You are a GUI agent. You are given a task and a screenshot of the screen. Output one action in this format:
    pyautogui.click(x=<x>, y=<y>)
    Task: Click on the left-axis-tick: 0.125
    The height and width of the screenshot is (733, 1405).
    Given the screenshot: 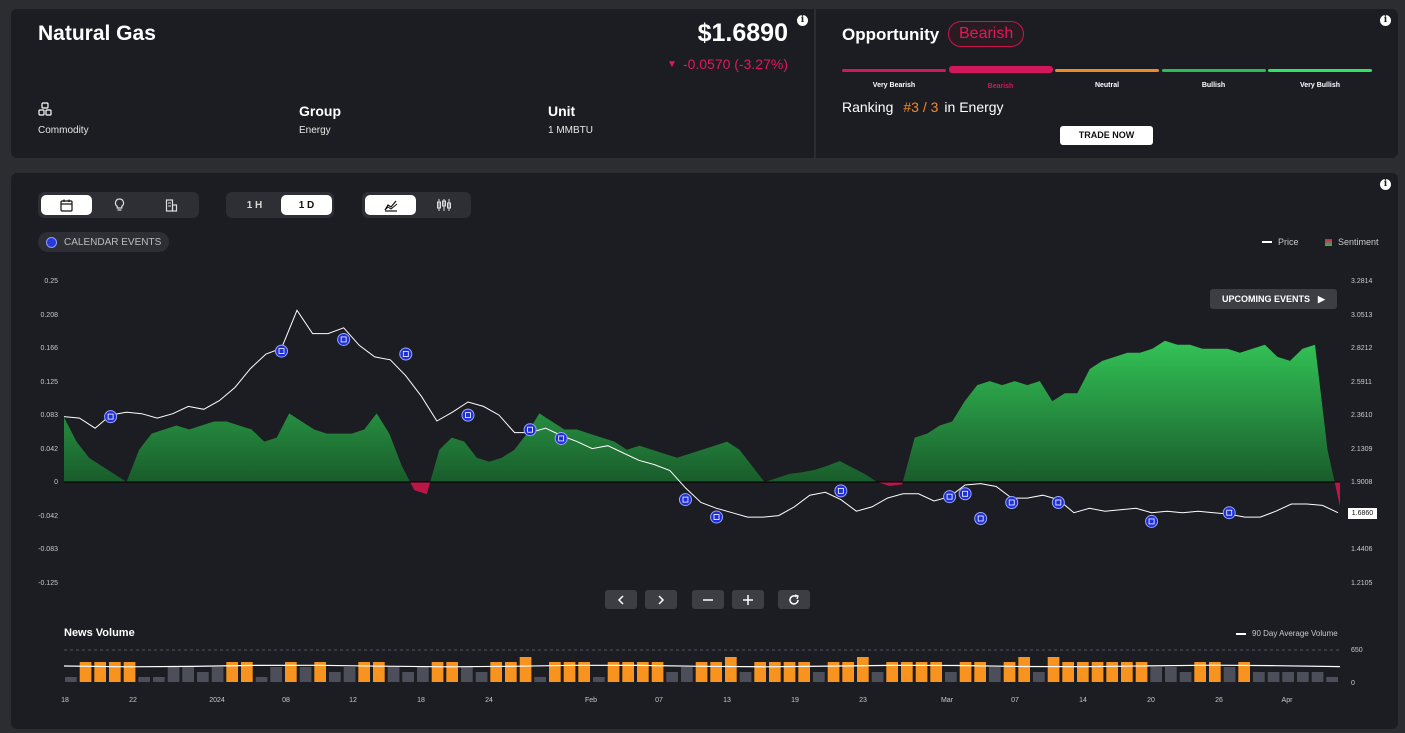 What is the action you would take?
    pyautogui.click(x=49, y=382)
    